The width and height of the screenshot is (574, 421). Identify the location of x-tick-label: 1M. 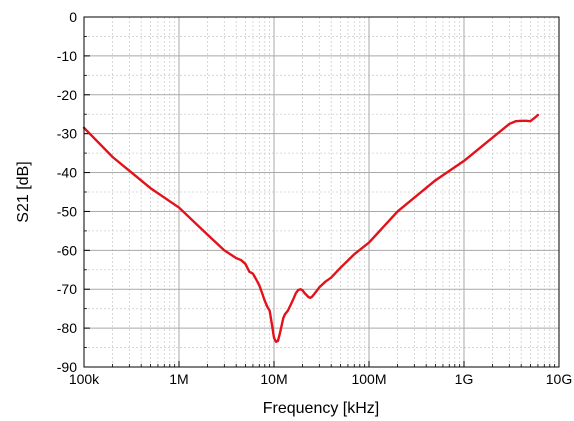
(178, 379).